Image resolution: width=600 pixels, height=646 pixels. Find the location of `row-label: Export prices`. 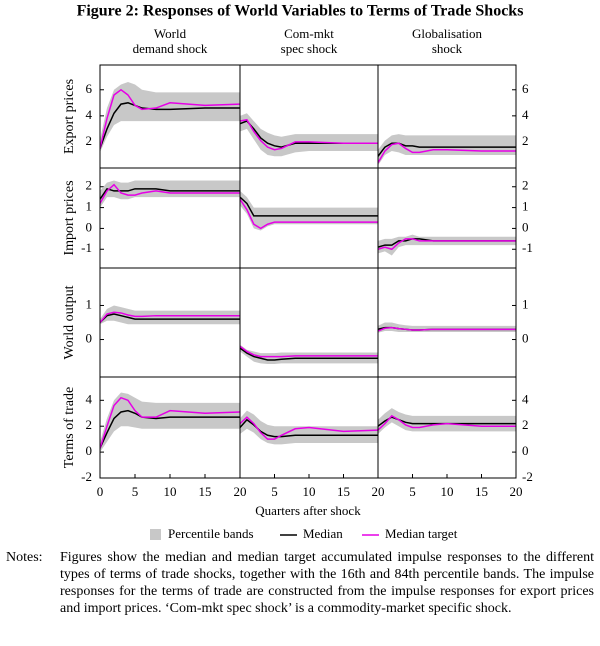

row-label: Export prices is located at coordinates (69, 116).